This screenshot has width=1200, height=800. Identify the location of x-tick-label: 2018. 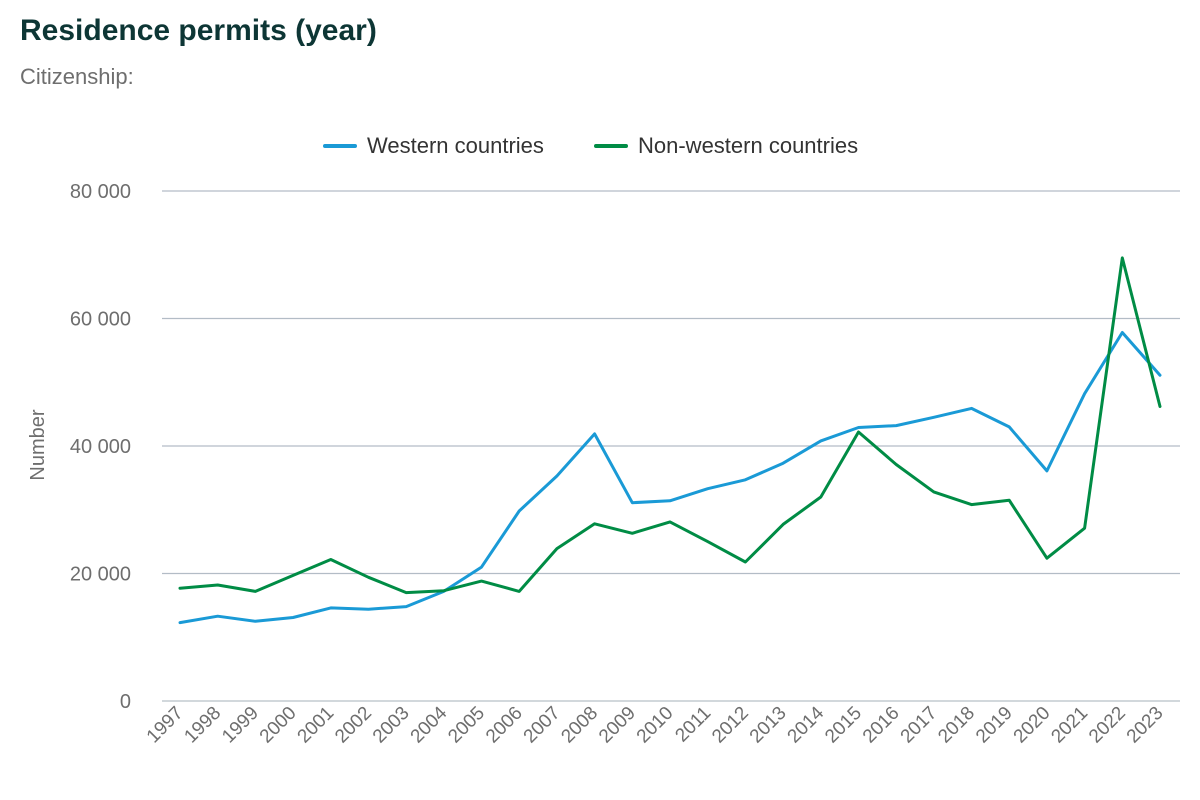
(956, 725).